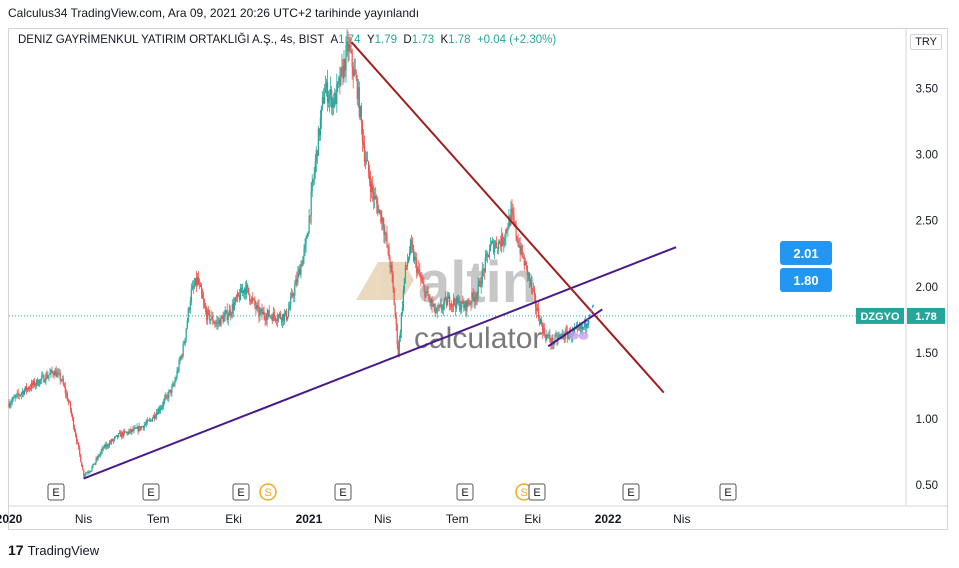 This screenshot has height=568, width=959. I want to click on close-label: K, so click(444, 40).